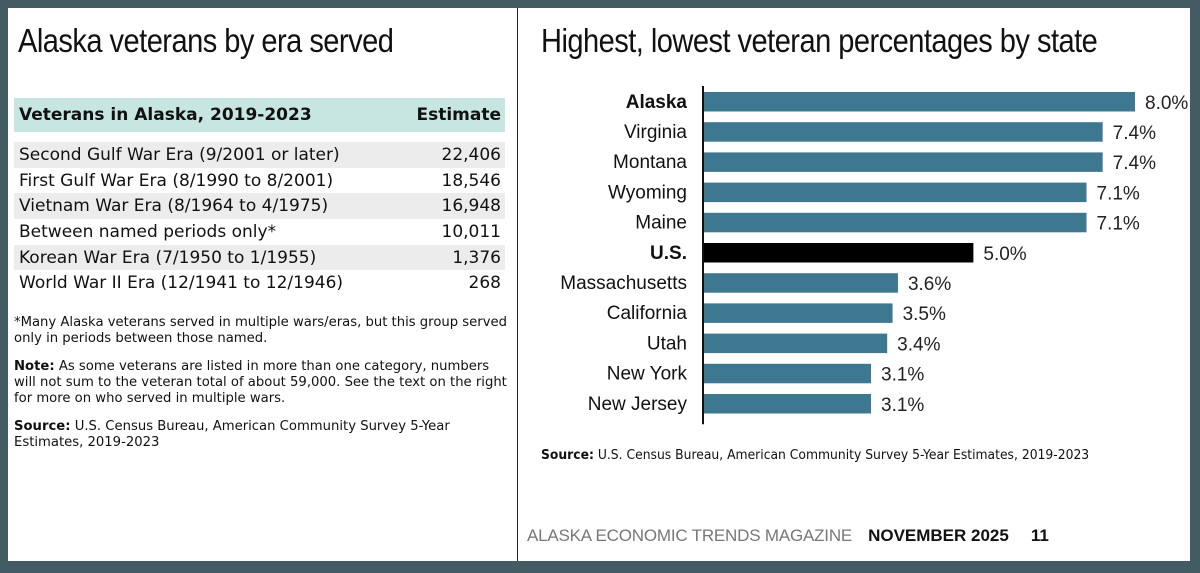 Image resolution: width=1200 pixels, height=573 pixels. I want to click on value-label: 5.0%, so click(1004, 254).